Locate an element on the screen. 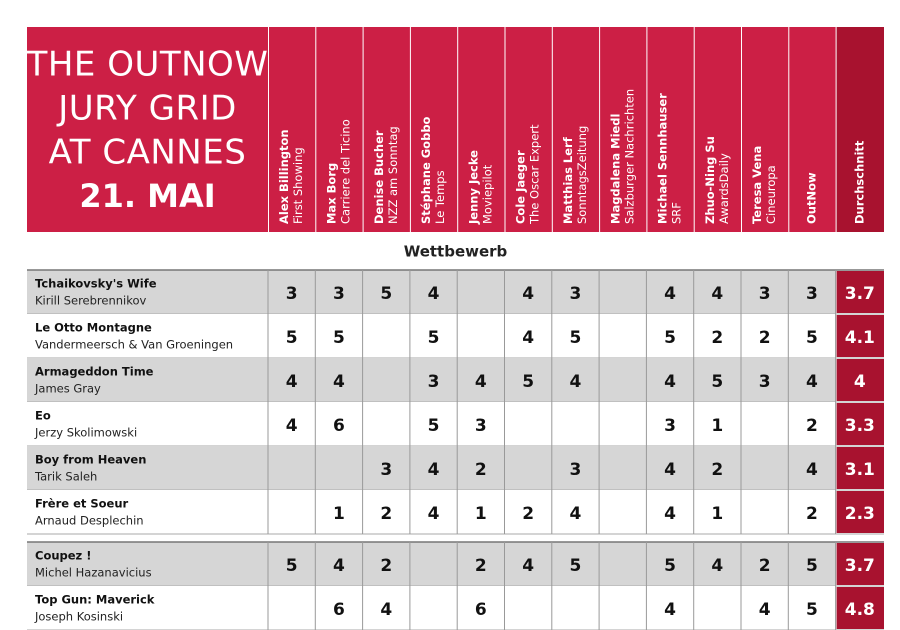  film-title: Frère et Soeur is located at coordinates (82, 504).